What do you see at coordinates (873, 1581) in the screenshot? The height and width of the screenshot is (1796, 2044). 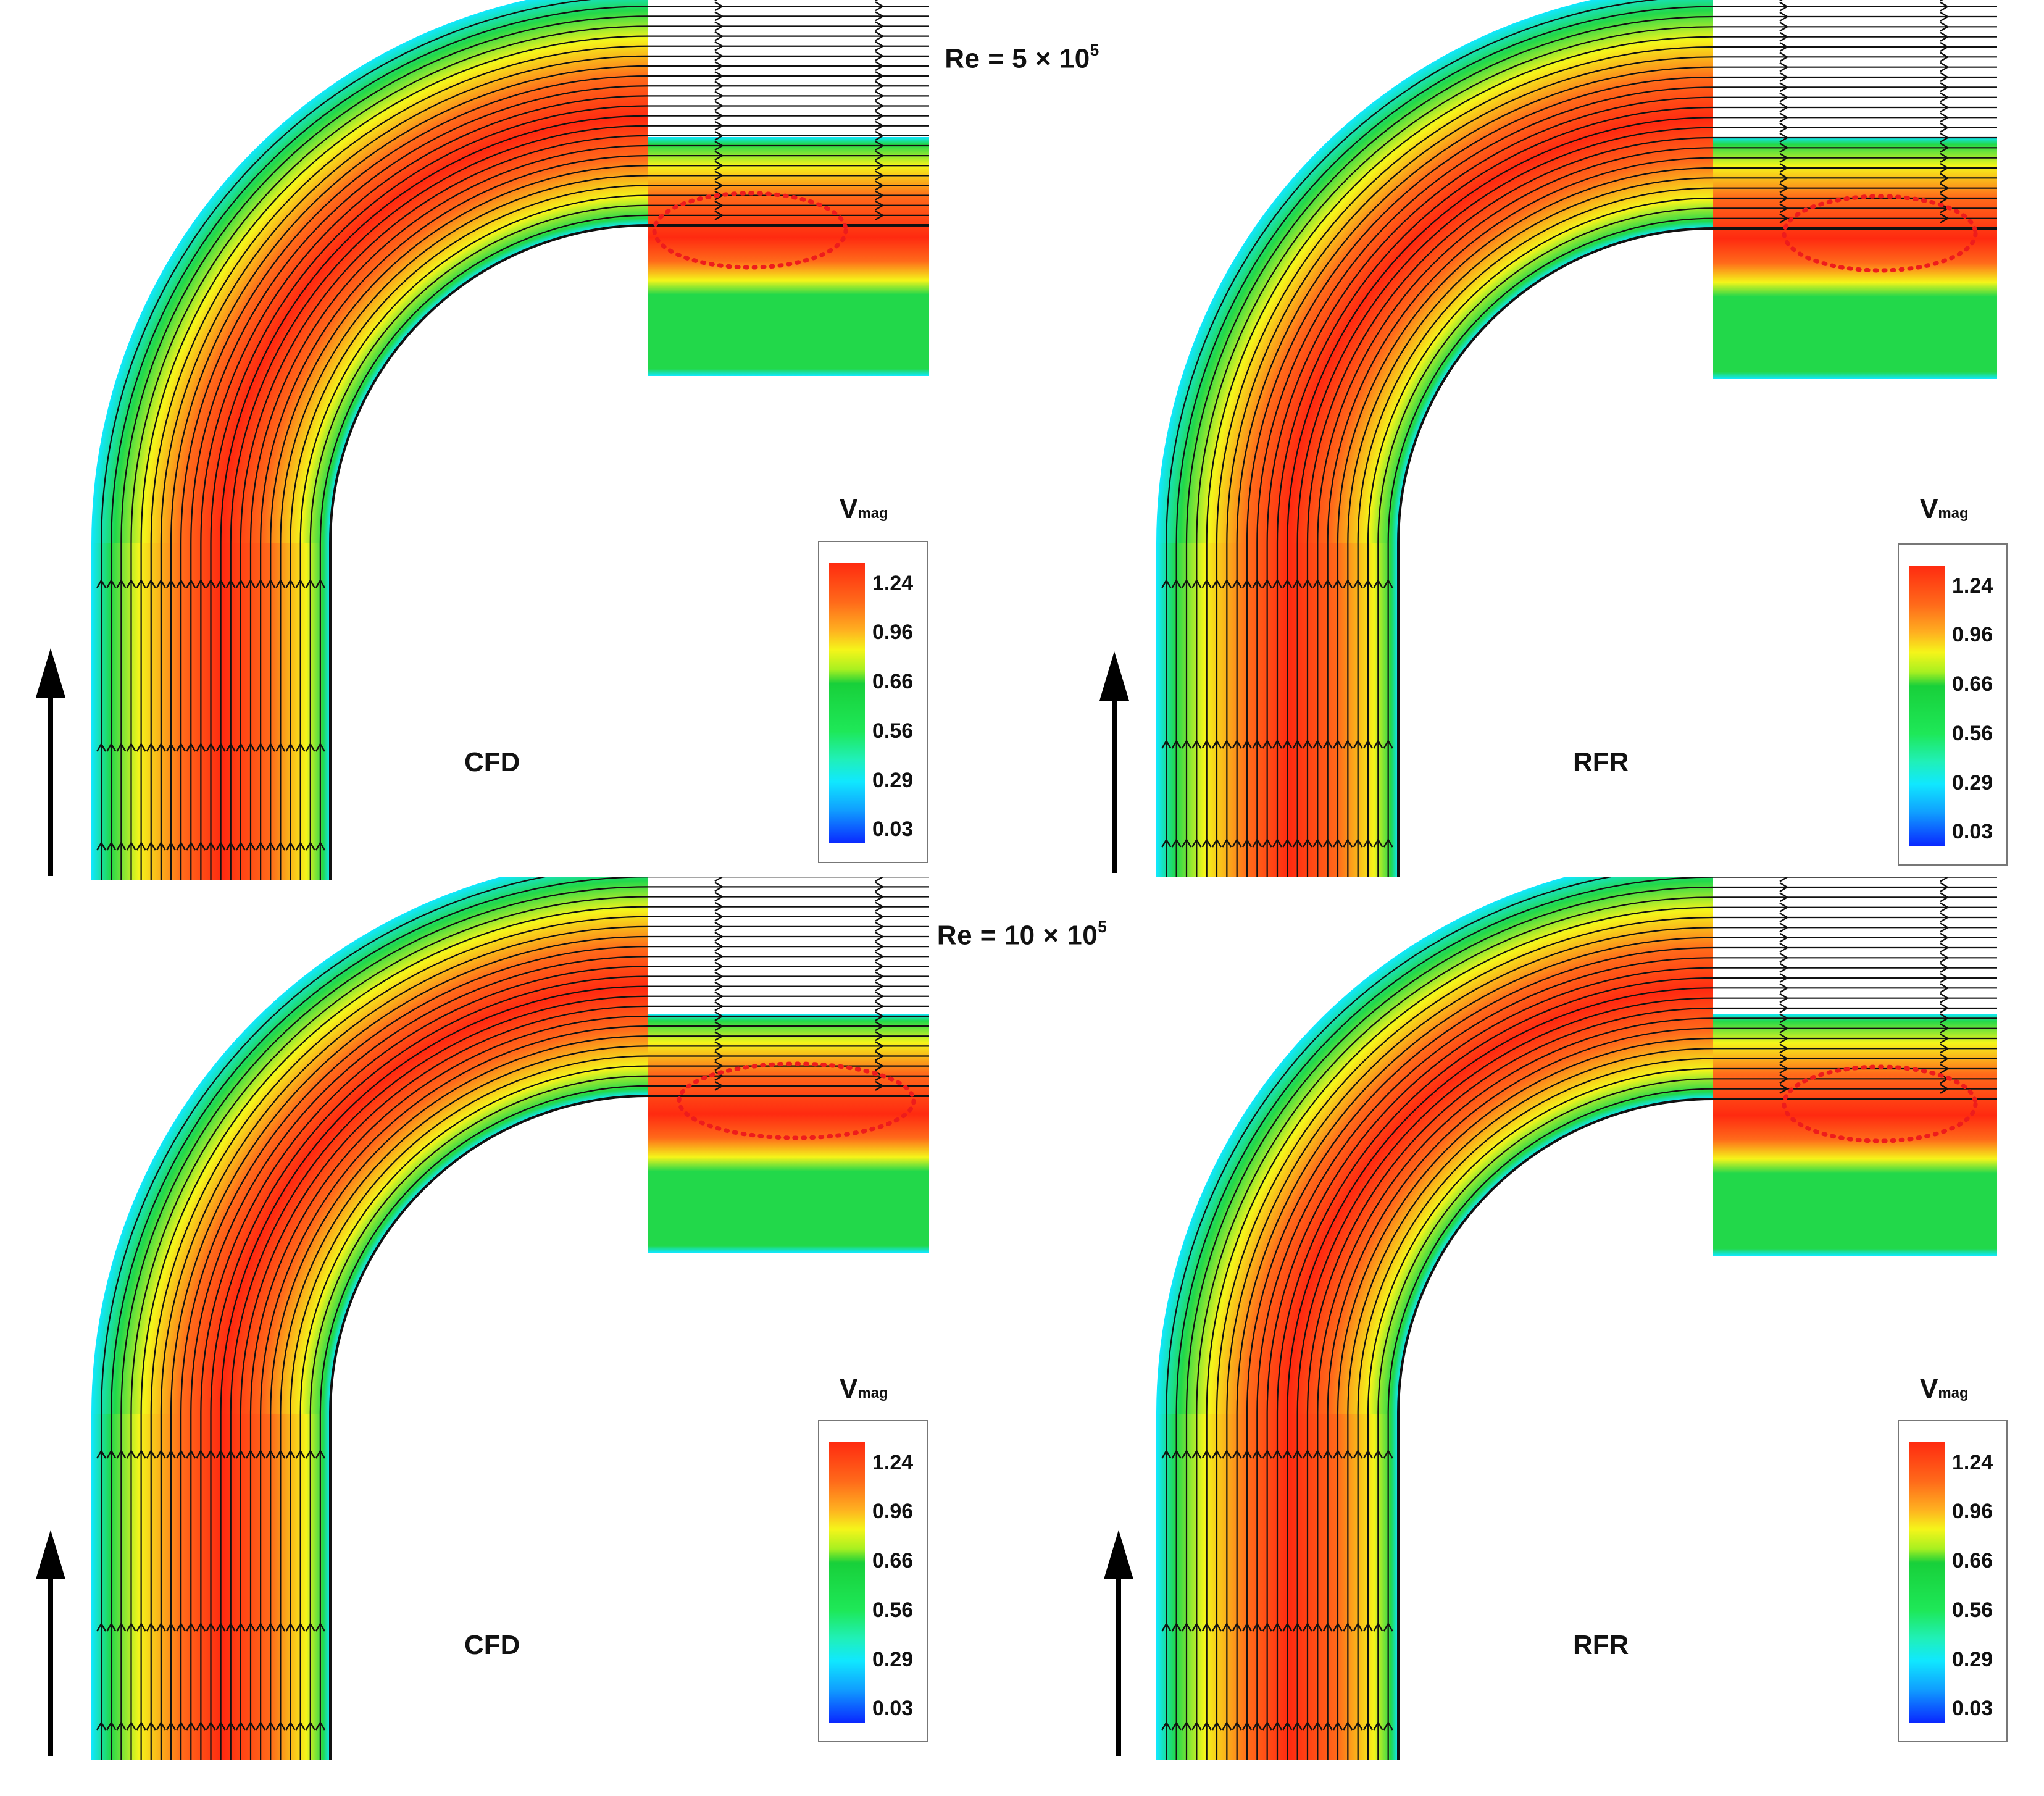 I see `colorbar-legend: 1.24 0.96 0.66 0.56 0.29 0.03` at bounding box center [873, 1581].